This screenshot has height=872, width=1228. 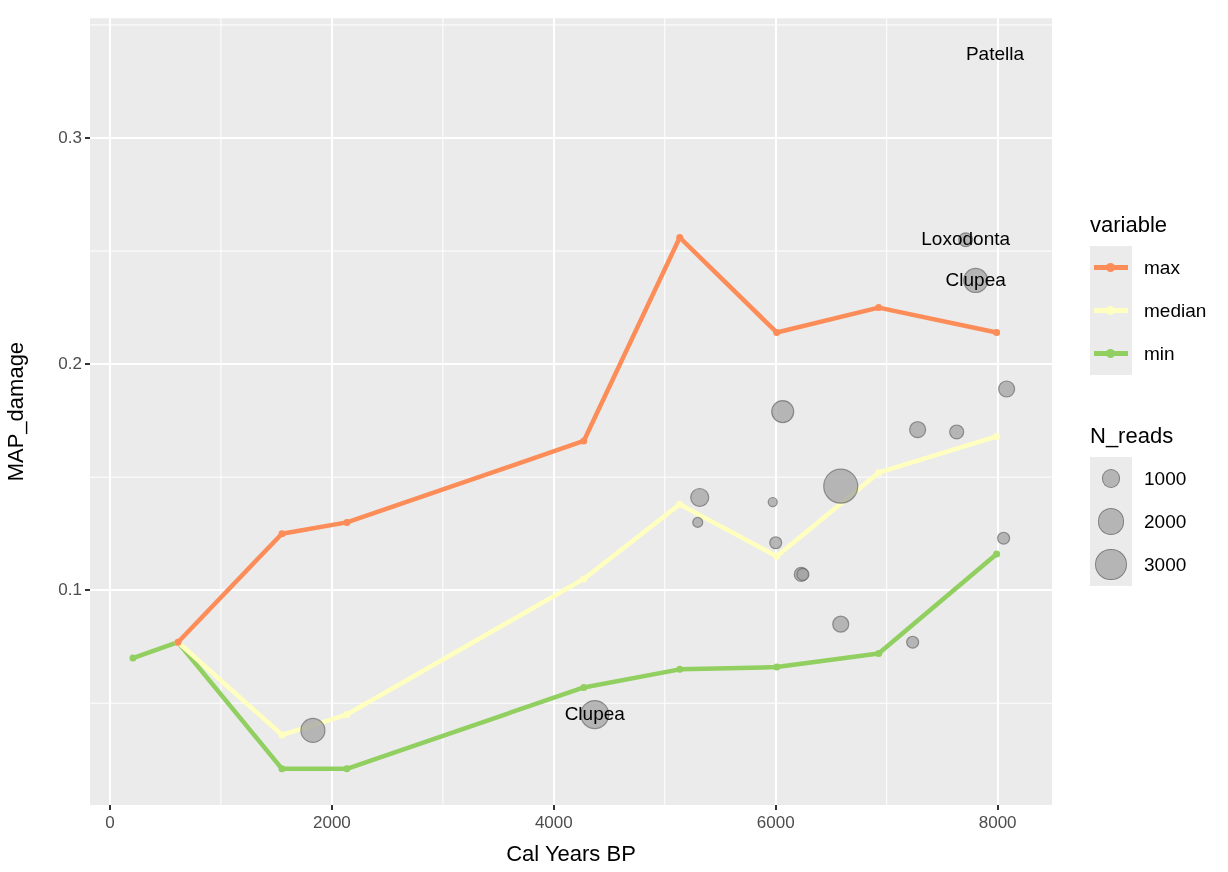 What do you see at coordinates (1132, 436) in the screenshot?
I see `text: N_reads` at bounding box center [1132, 436].